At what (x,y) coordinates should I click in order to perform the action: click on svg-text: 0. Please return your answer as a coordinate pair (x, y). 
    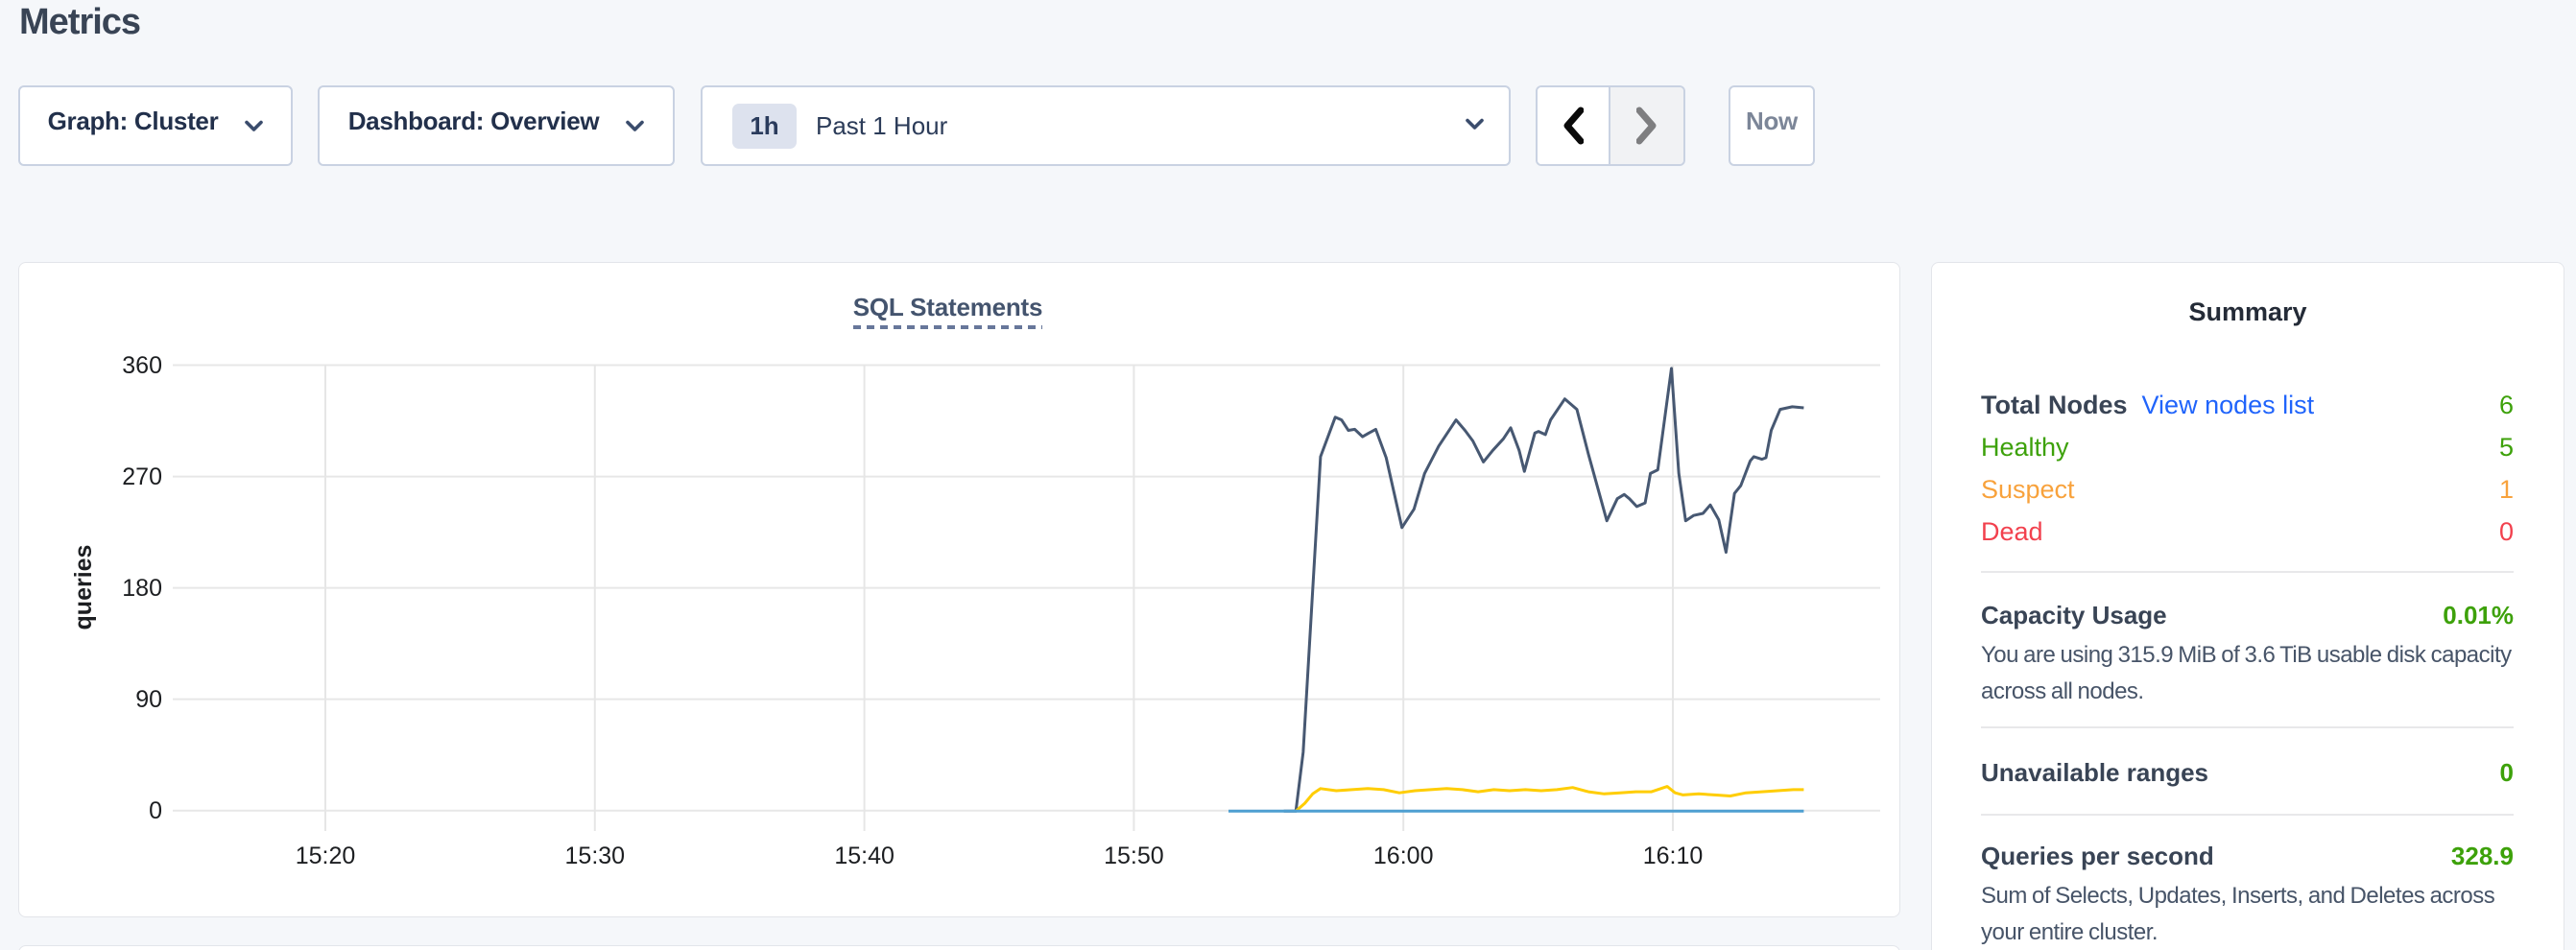
    Looking at the image, I should click on (155, 810).